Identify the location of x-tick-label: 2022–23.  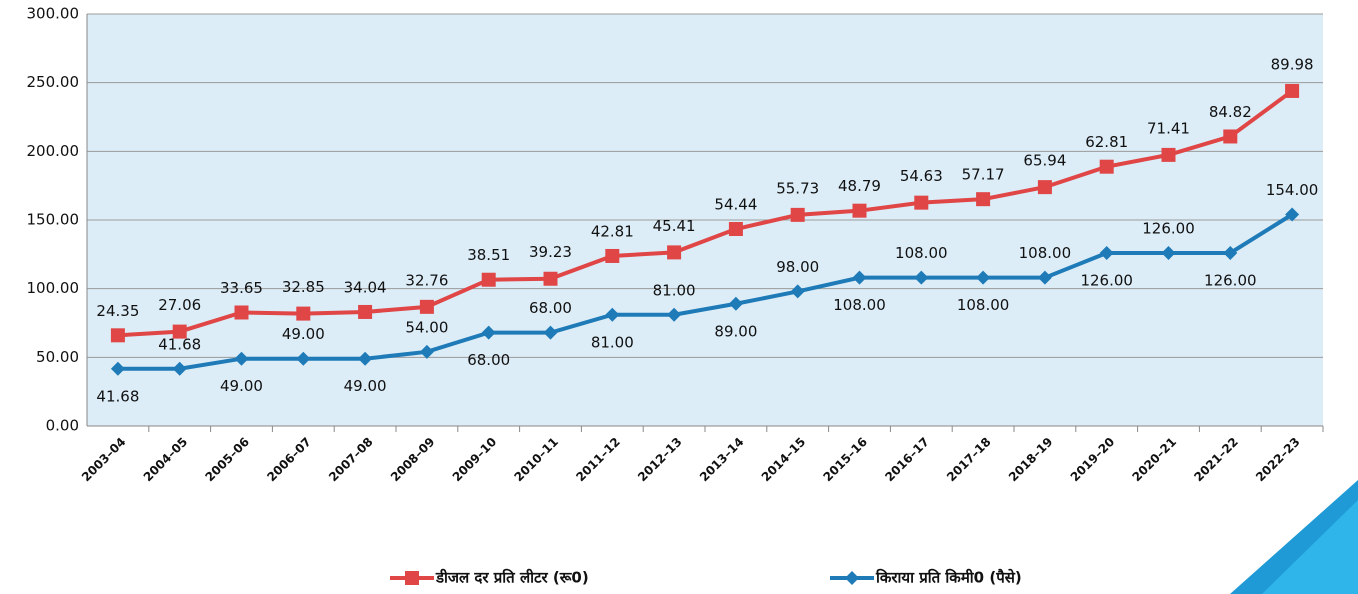
(1278, 460).